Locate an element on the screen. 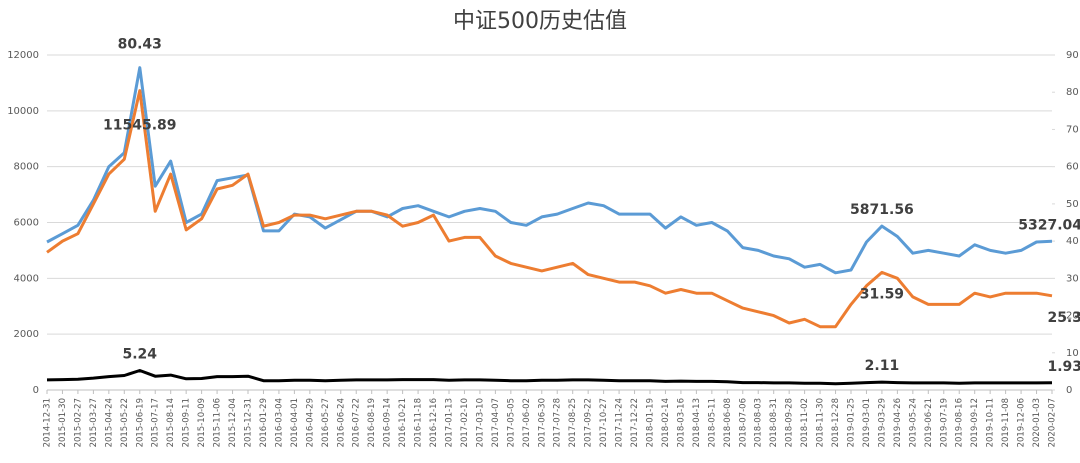 The image size is (1080, 463). x-tick-label: 2017-09-22 is located at coordinates (589, 422).